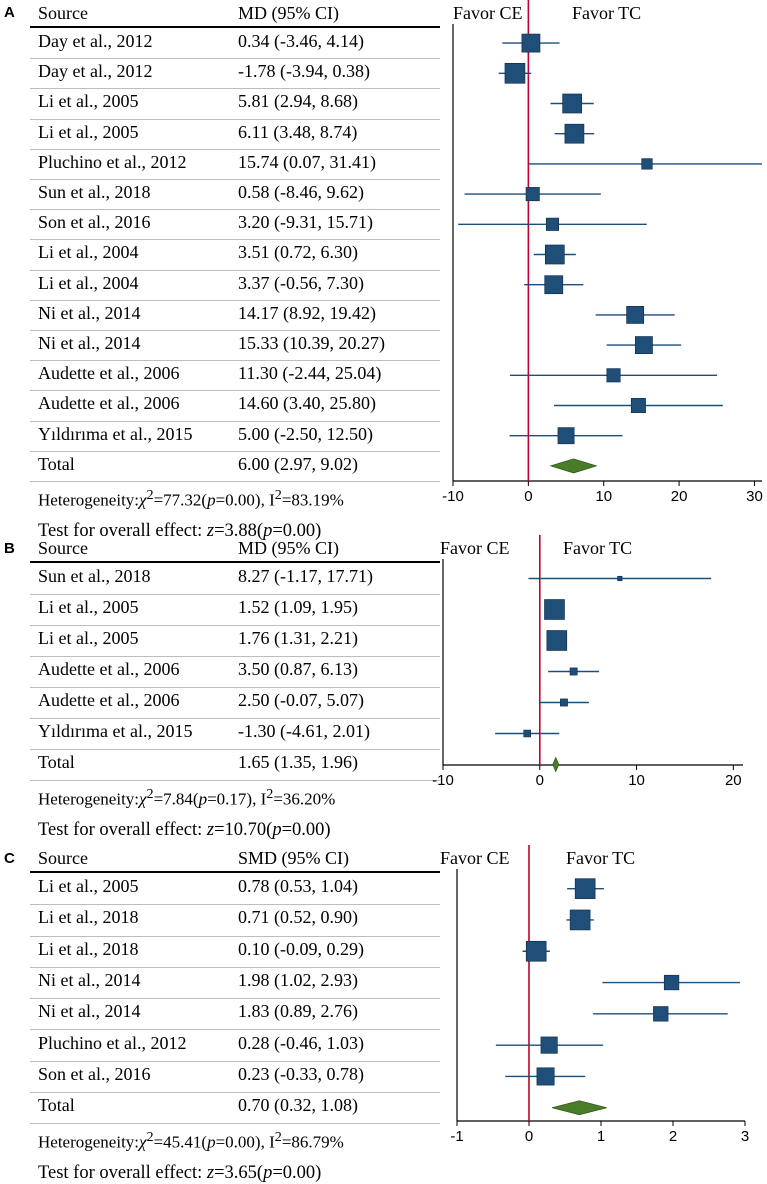 This screenshot has width=767, height=1184. I want to click on study-effect: 1.52 (1.09, 1.95), so click(298, 607).